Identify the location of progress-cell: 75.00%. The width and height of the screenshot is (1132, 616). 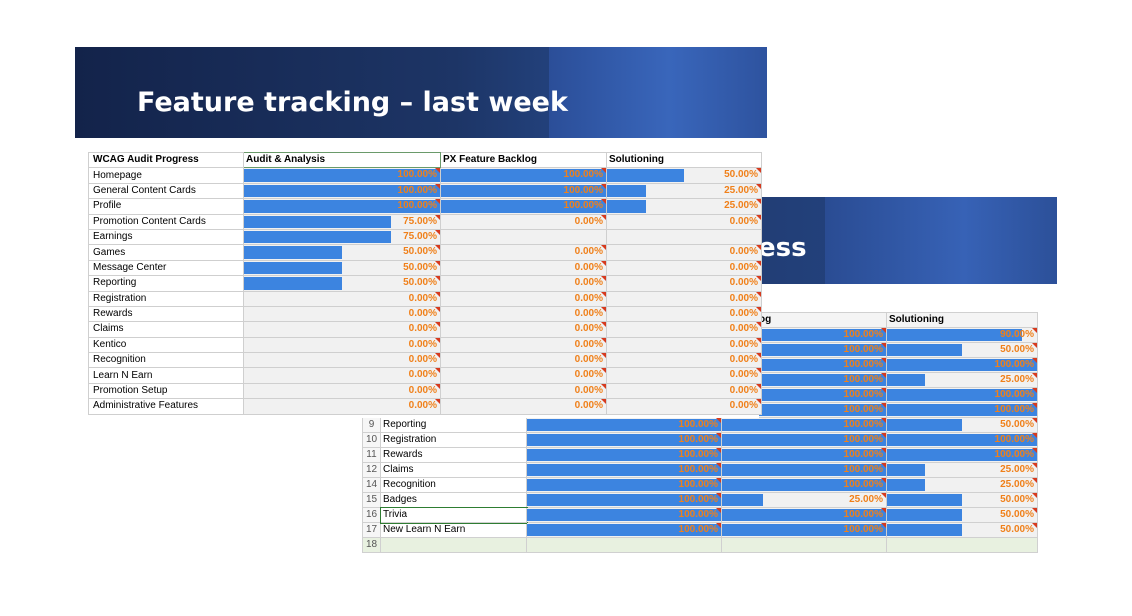
(342, 237).